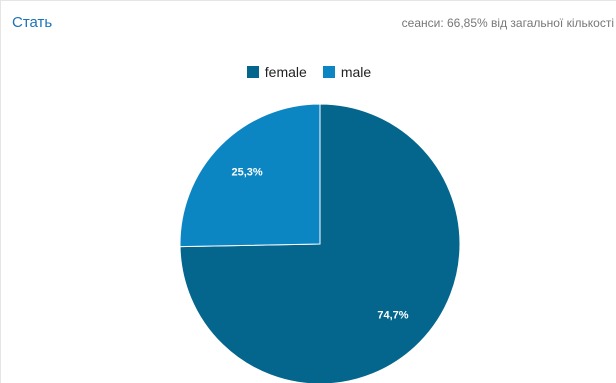 The image size is (616, 383). I want to click on legend-item-male: male, so click(347, 72).